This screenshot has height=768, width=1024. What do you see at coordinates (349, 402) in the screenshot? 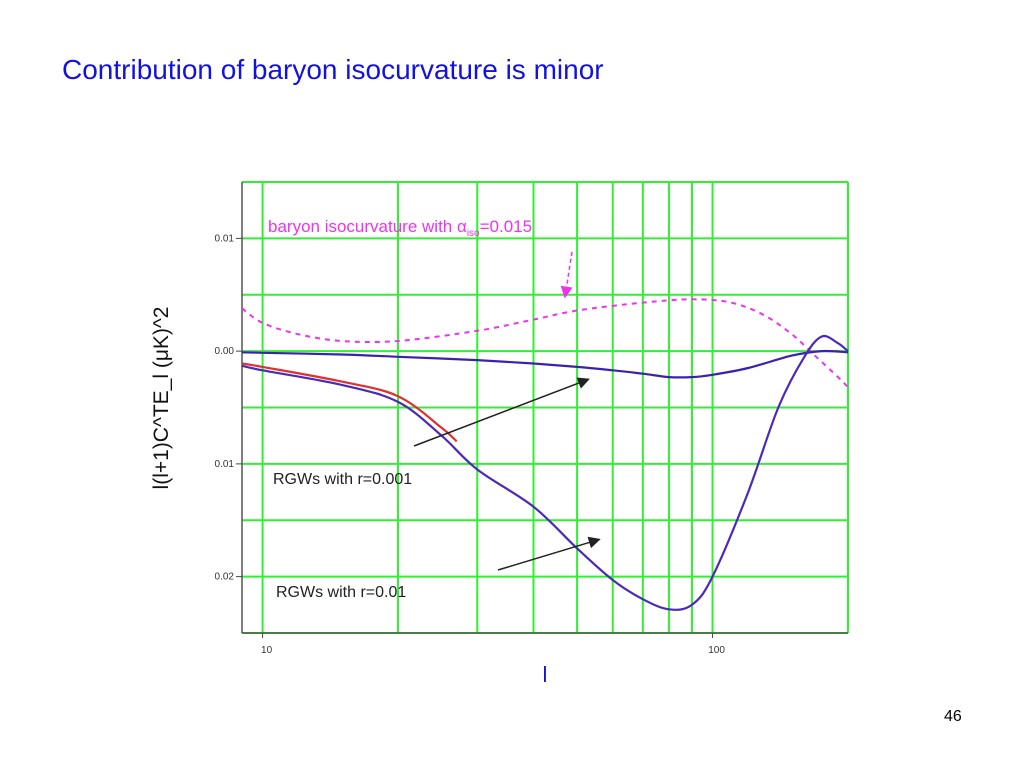
I see `series-line-rgw-r001-red` at bounding box center [349, 402].